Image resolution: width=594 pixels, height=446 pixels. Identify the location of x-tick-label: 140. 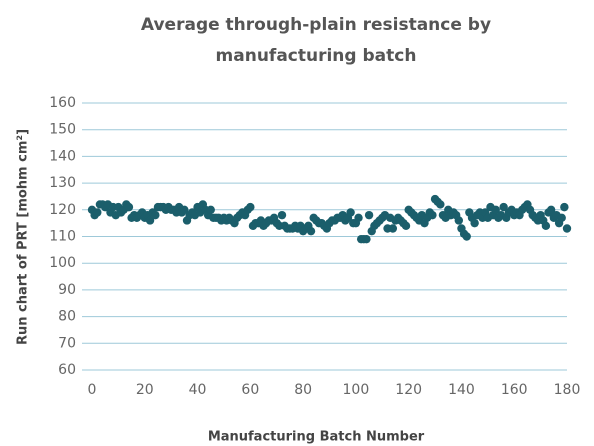
(461, 390).